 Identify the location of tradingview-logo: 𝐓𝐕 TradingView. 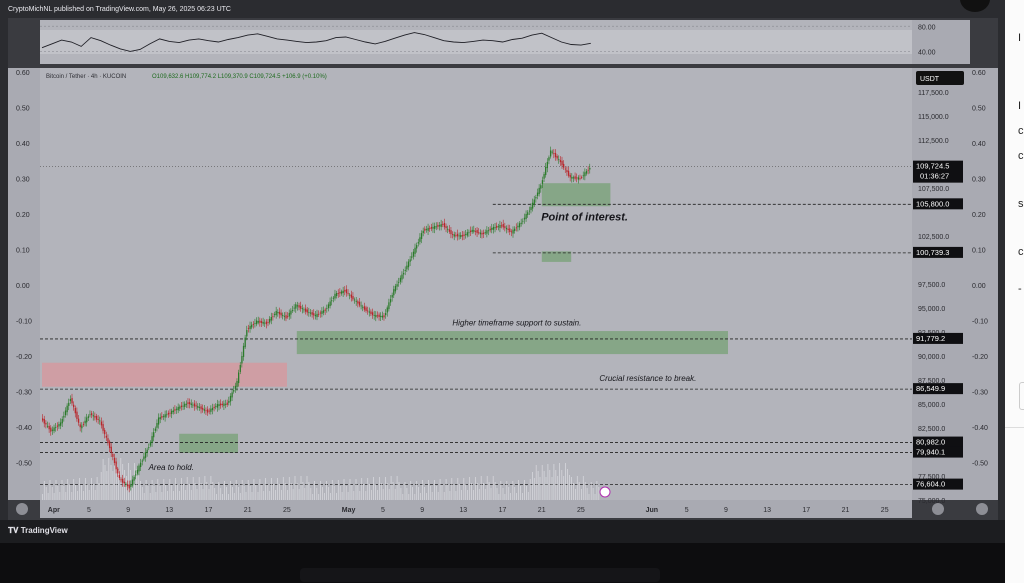
(38, 531).